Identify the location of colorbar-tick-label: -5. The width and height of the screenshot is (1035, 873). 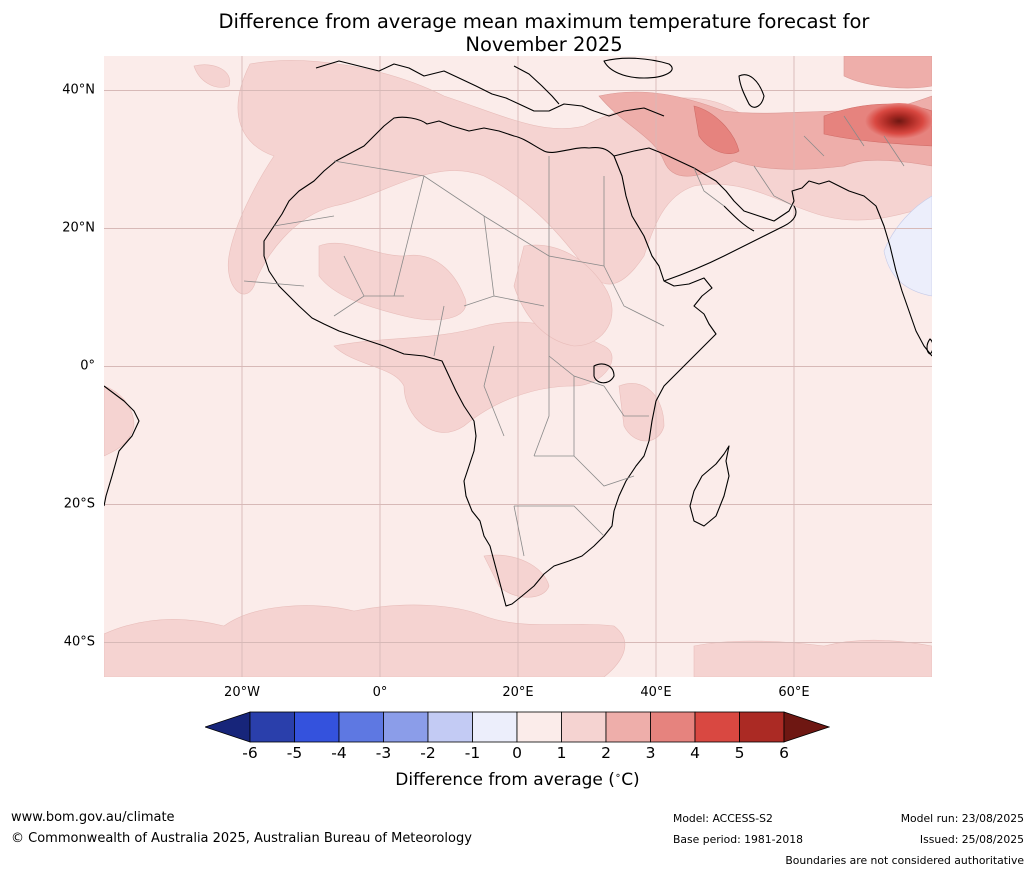
(294, 753).